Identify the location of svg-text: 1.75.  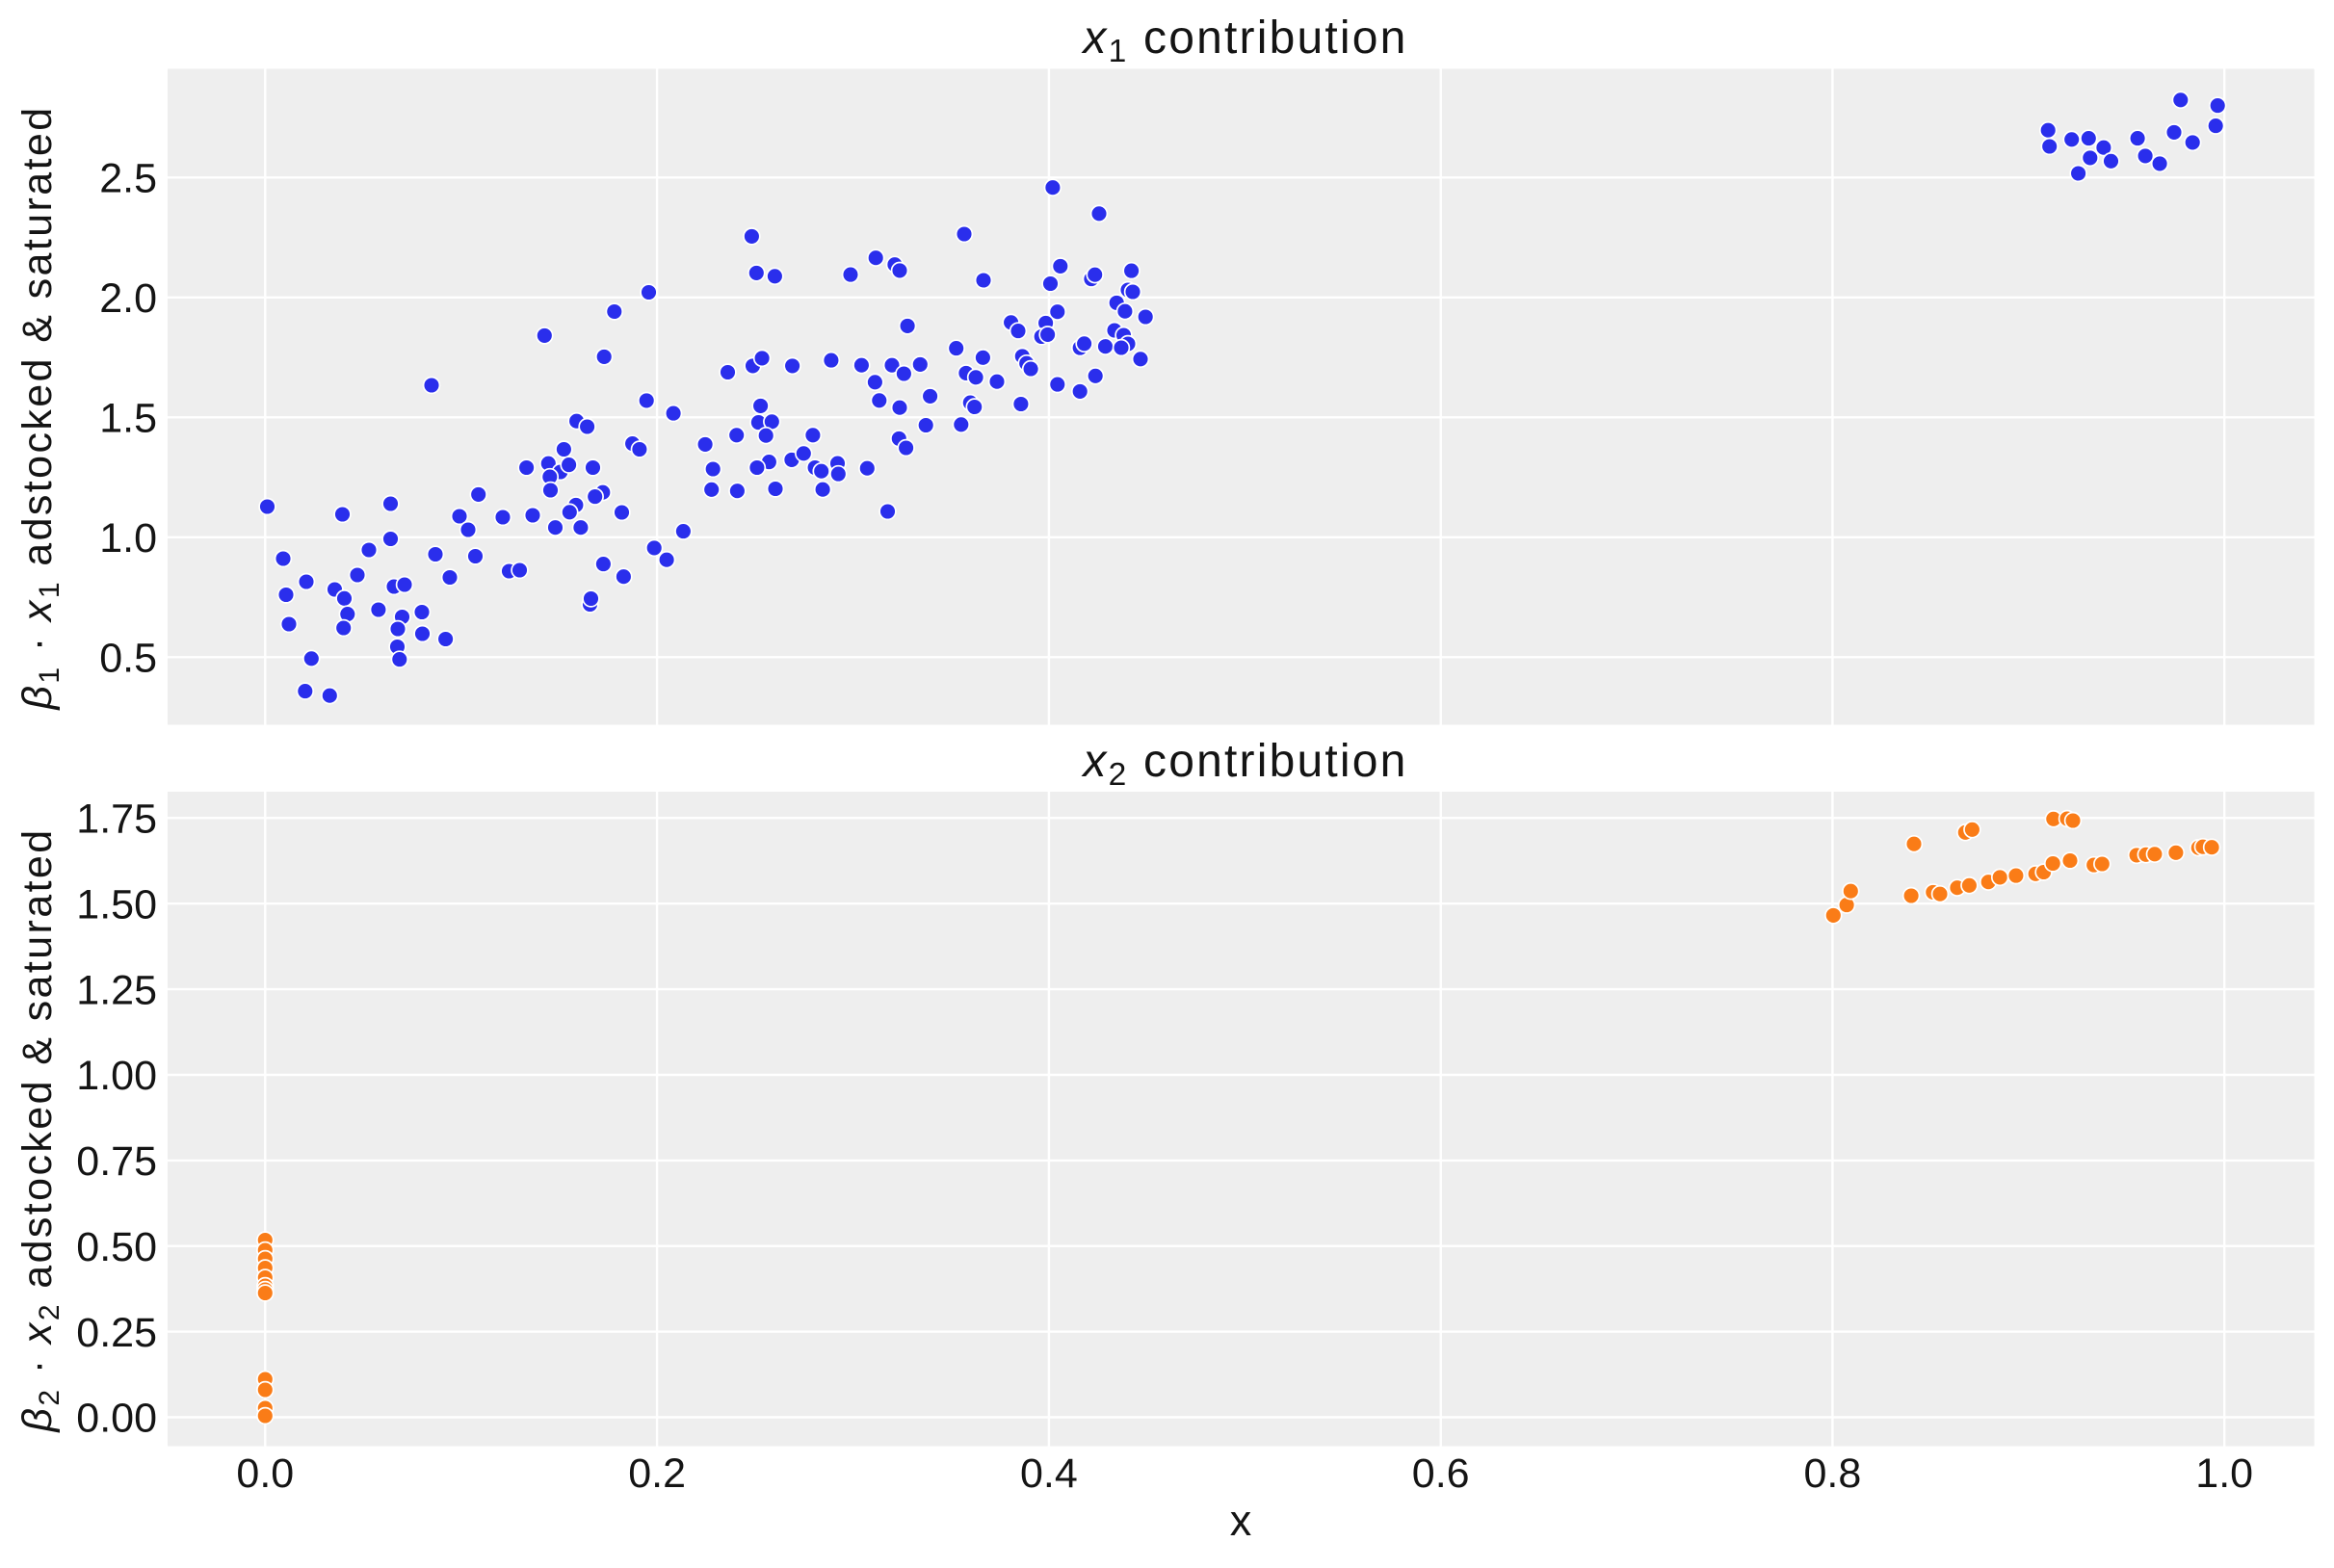
(116, 820).